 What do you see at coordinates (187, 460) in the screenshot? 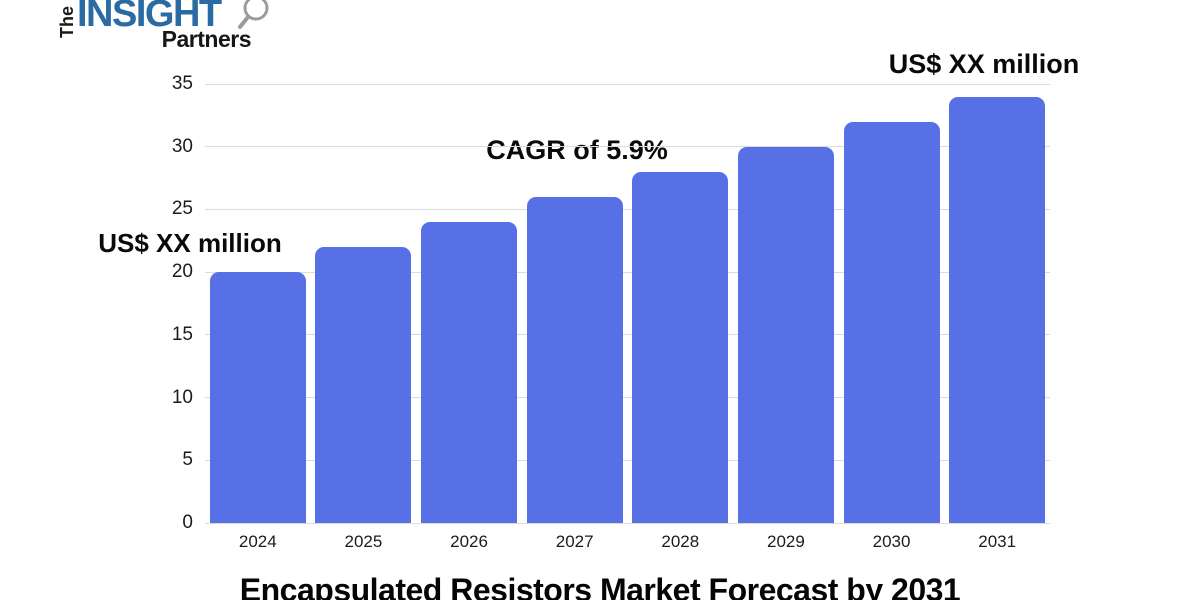
I see `y-axis-tick-5: 5` at bounding box center [187, 460].